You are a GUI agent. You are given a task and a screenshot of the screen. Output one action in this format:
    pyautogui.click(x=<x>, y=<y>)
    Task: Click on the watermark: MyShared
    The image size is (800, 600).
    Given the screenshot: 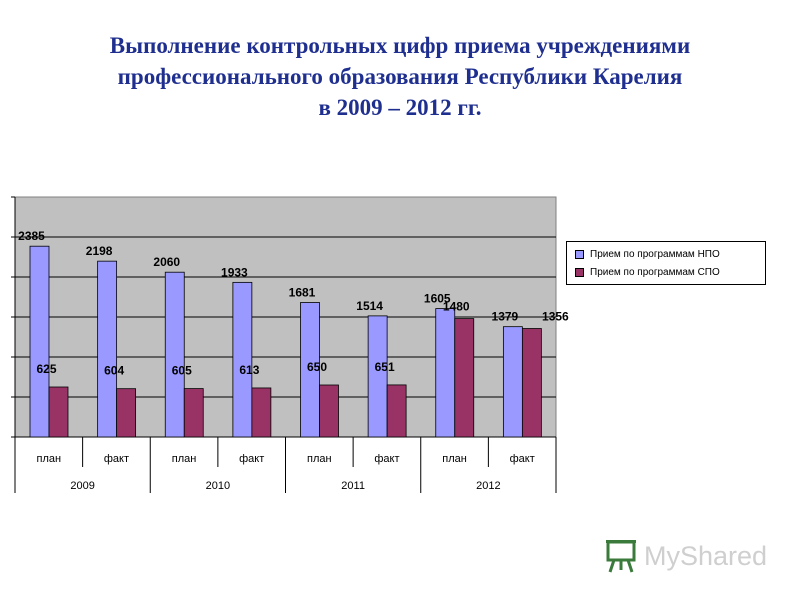 What is the action you would take?
    pyautogui.click(x=689, y=556)
    